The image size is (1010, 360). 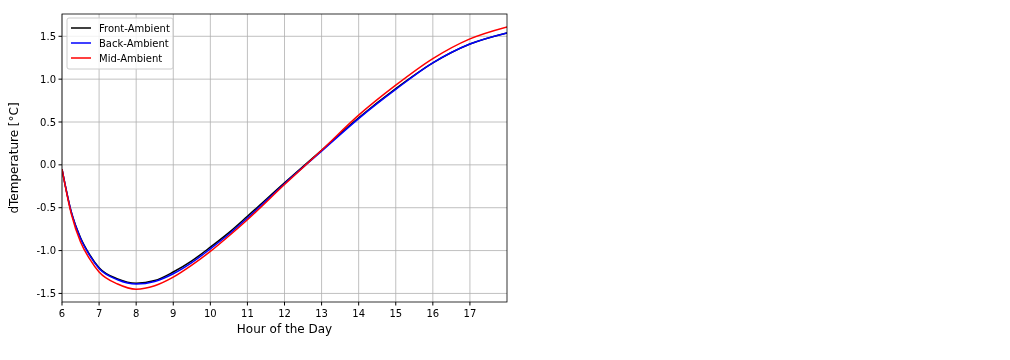 I want to click on x-tick-label: 15, so click(x=396, y=313).